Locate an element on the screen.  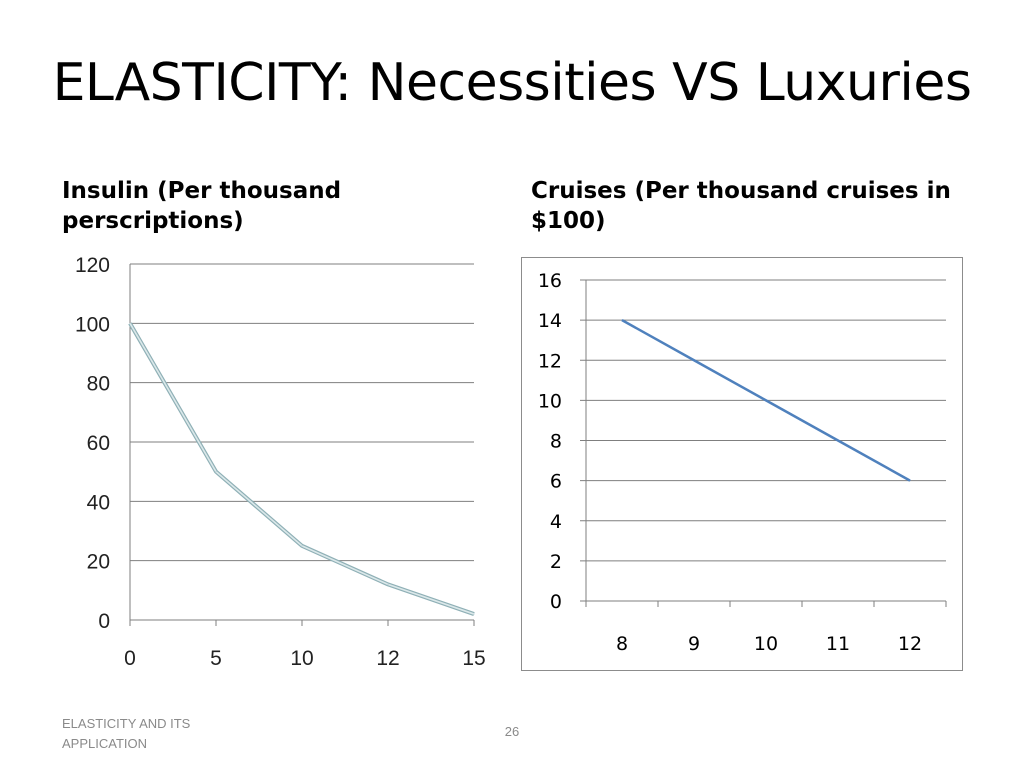
y-tick-label: 6 is located at coordinates (556, 482).